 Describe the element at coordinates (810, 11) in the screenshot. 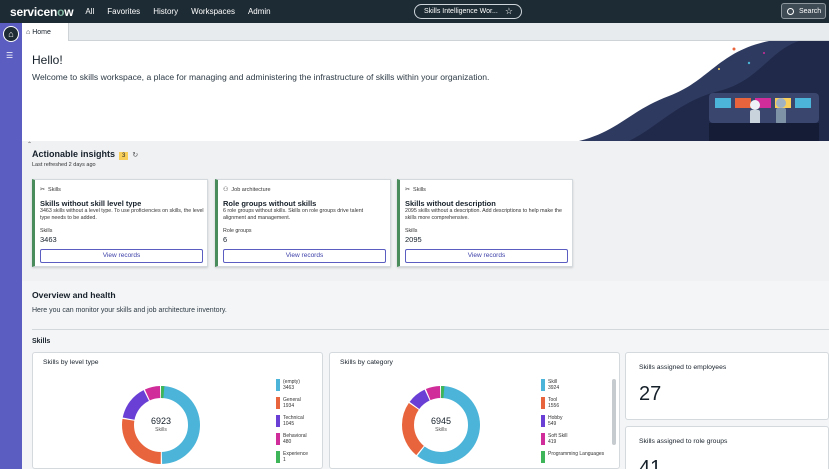

I see `search-label: Search` at that location.